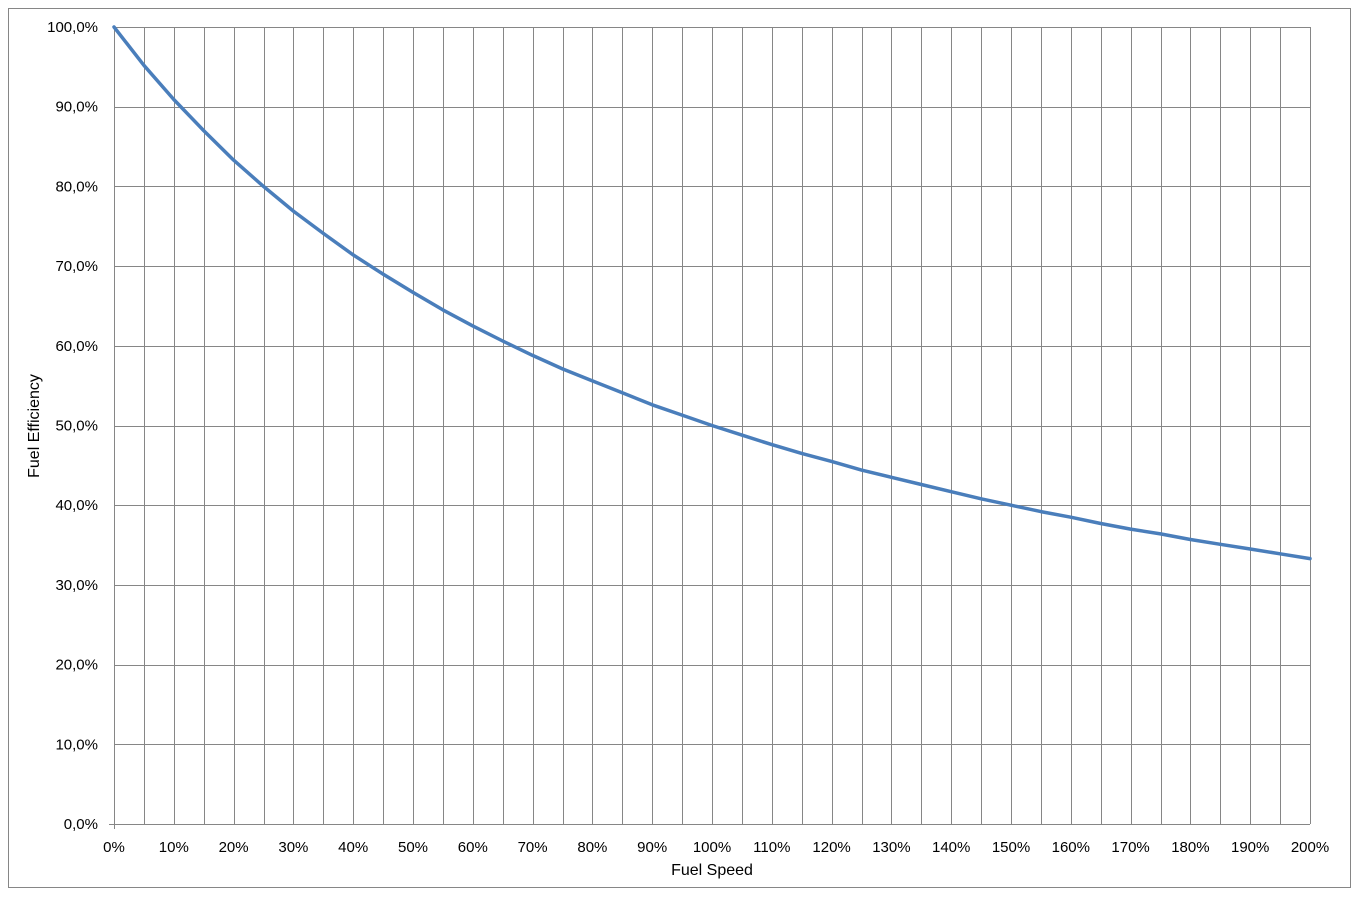 This screenshot has height=901, width=1359. Describe the element at coordinates (592, 847) in the screenshot. I see `x-tick-label: 80%` at that location.